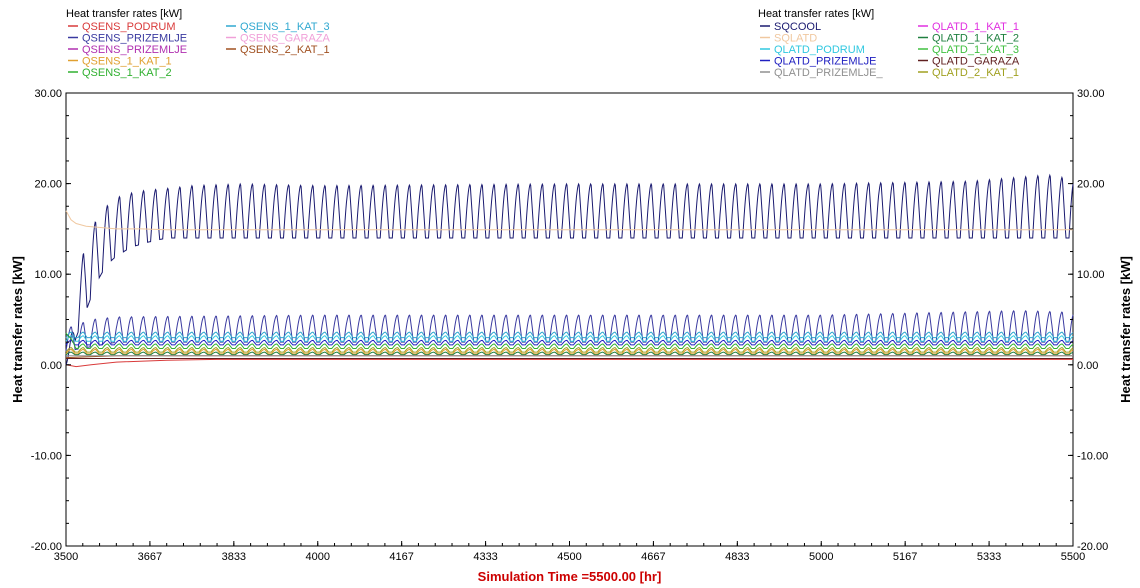 The image size is (1140, 588). What do you see at coordinates (66, 557) in the screenshot?
I see `x-tick-label: 3500` at bounding box center [66, 557].